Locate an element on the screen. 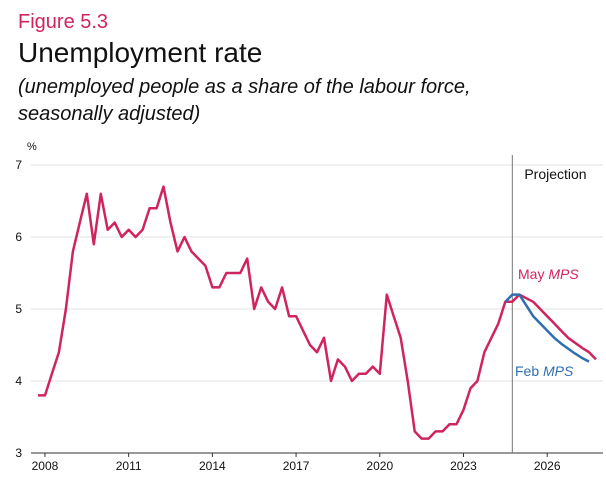 This screenshot has width=606, height=495. x-tick-label: 2011 is located at coordinates (129, 466).